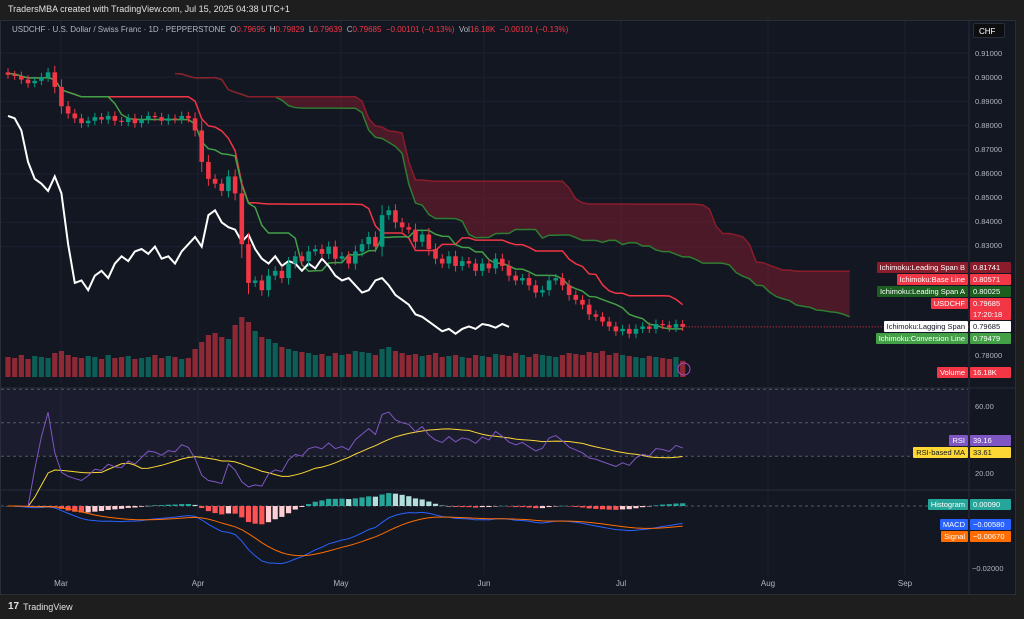 The image size is (1024, 619). I want to click on price-tick: 0.89000, so click(989, 101).